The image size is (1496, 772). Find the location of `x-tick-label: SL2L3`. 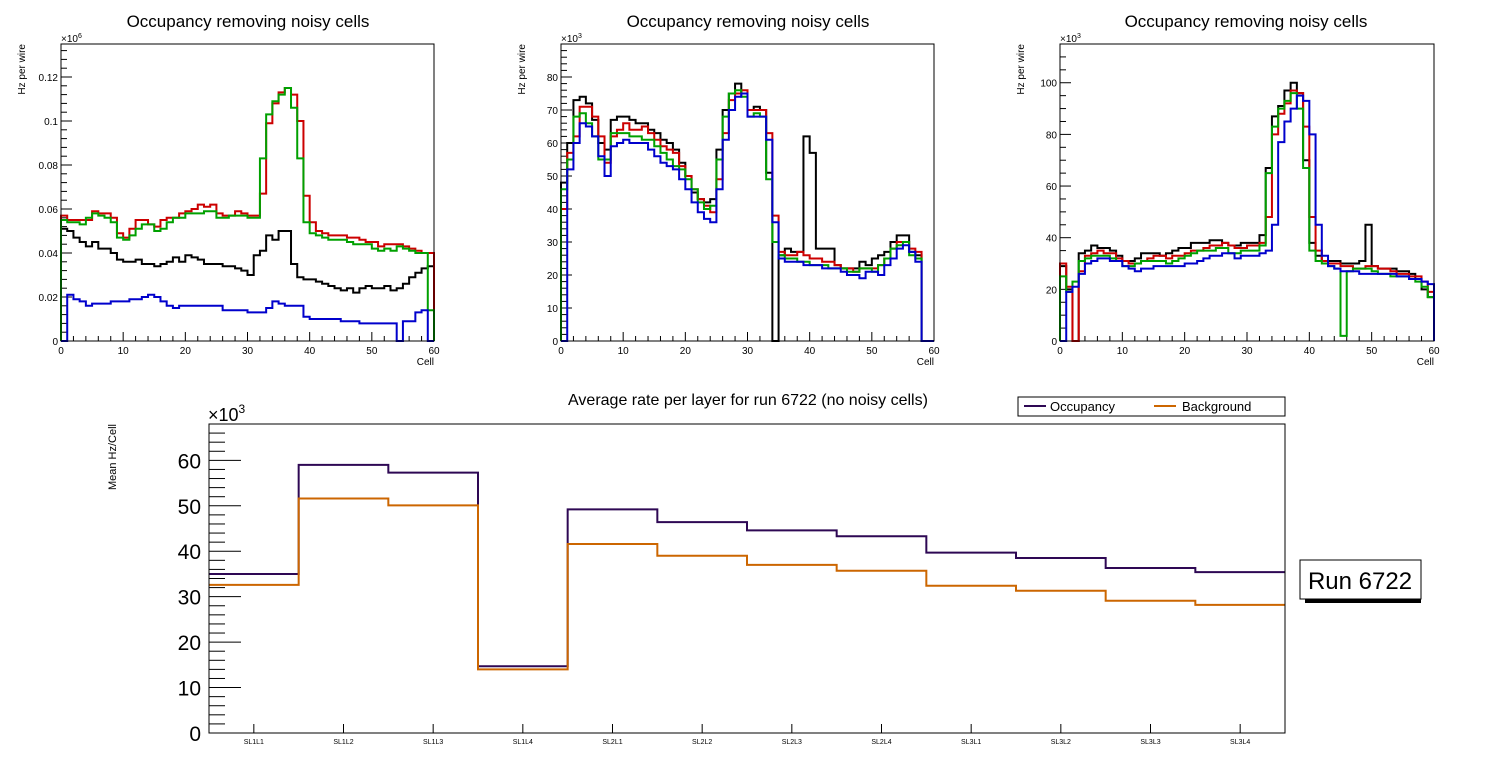

x-tick-label: SL2L3 is located at coordinates (792, 742).